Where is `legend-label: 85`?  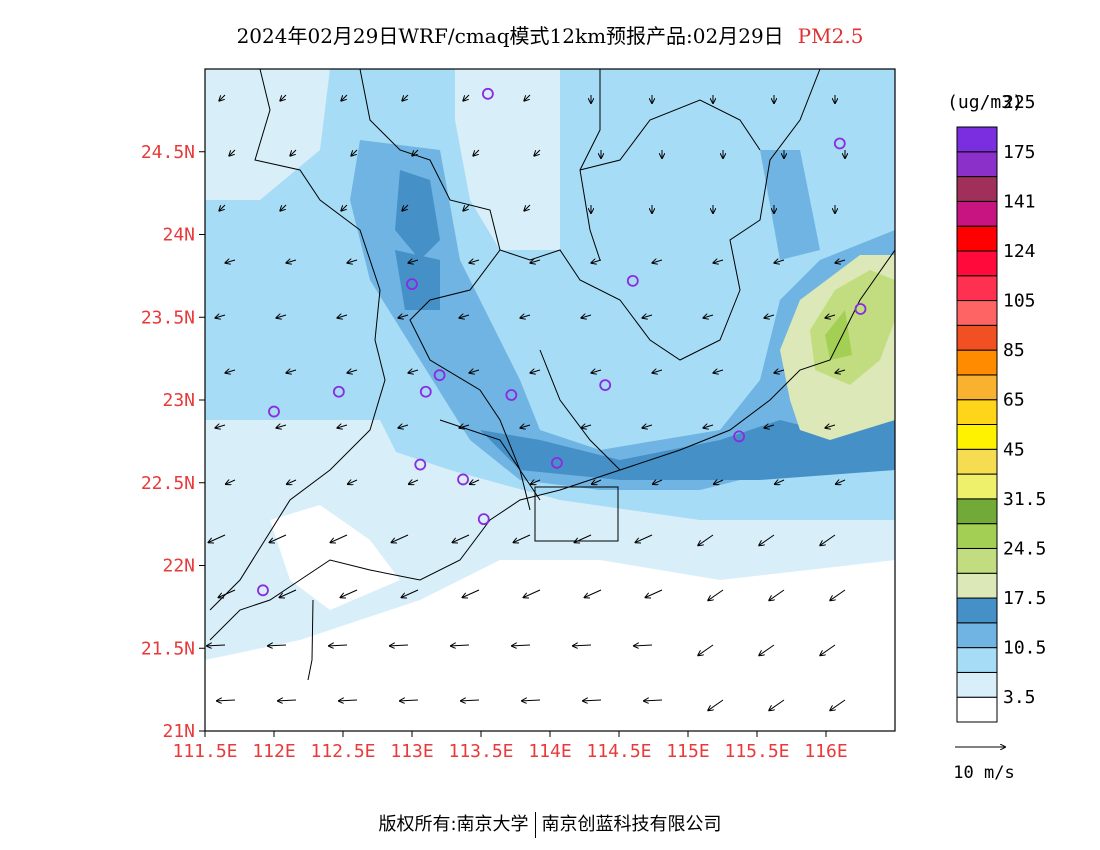 legend-label: 85 is located at coordinates (1014, 350).